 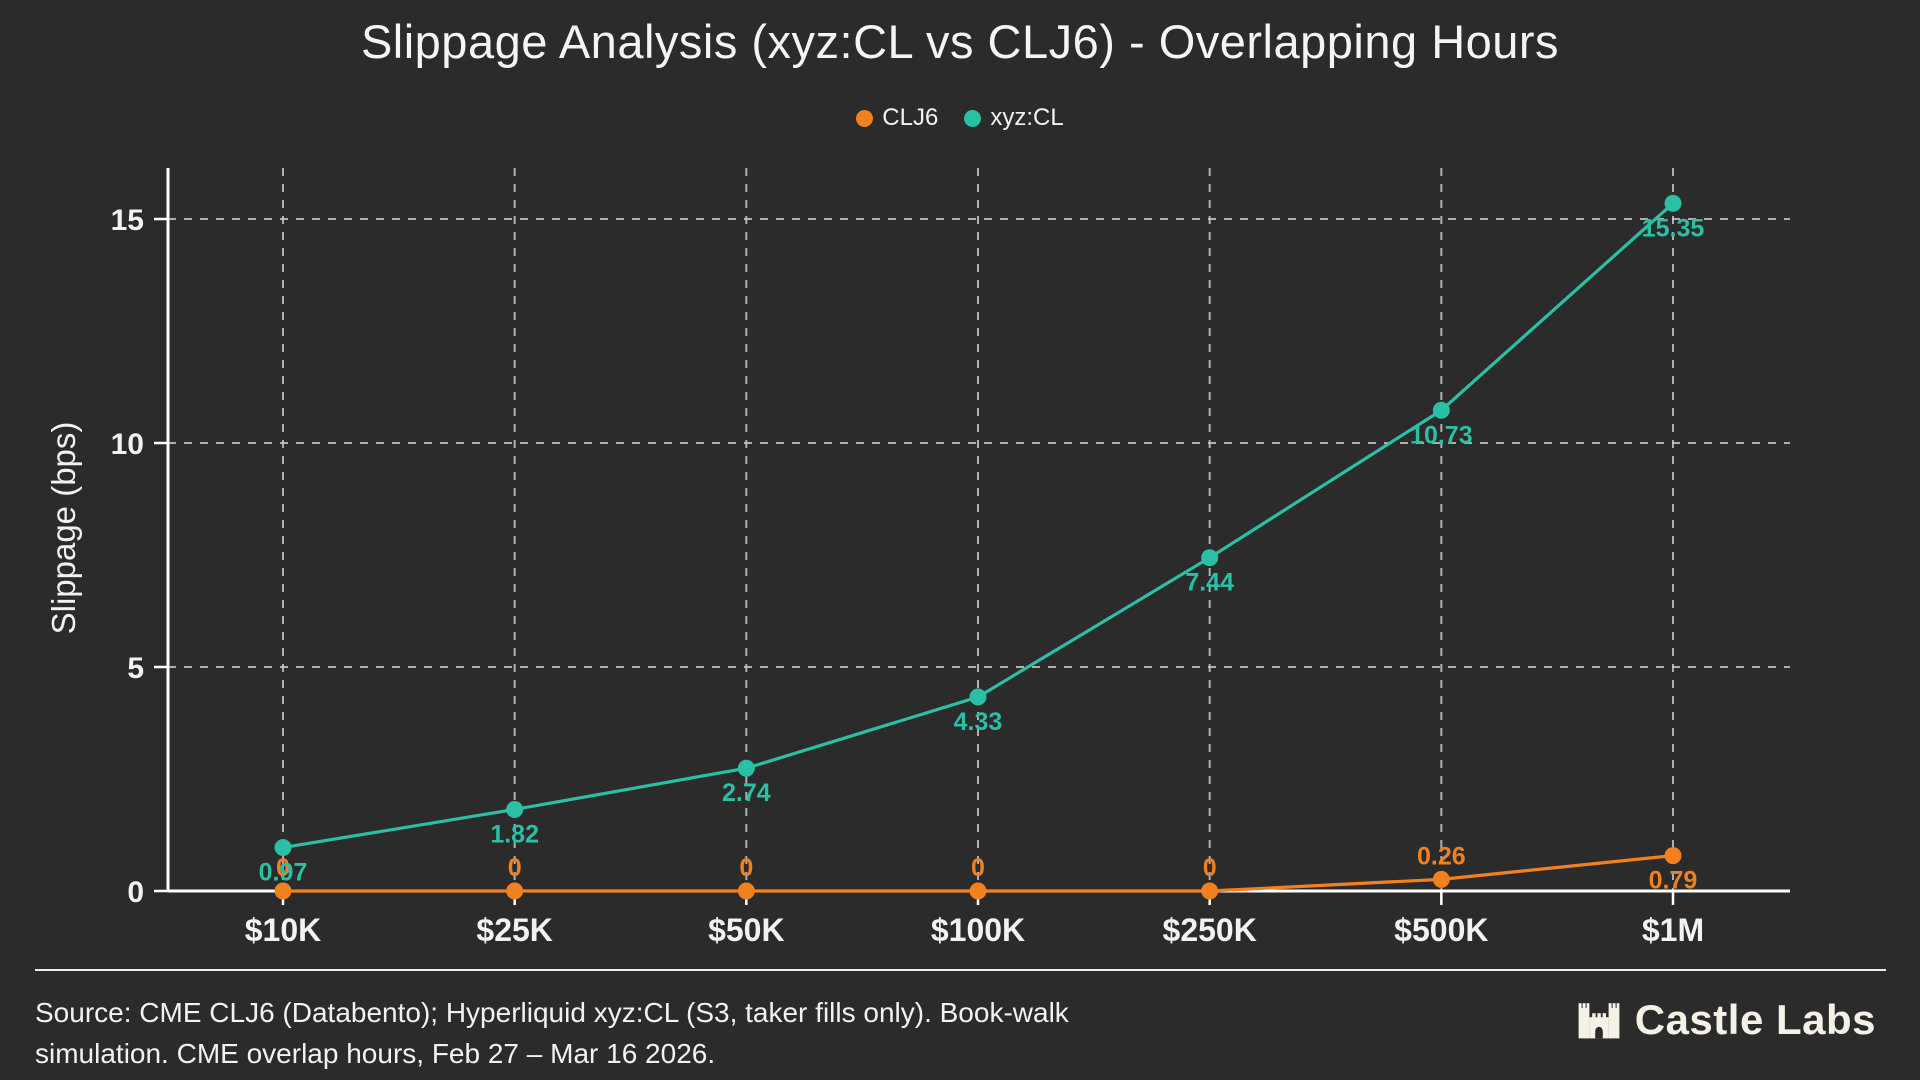 I want to click on data-label: 0.79, so click(x=1673, y=881).